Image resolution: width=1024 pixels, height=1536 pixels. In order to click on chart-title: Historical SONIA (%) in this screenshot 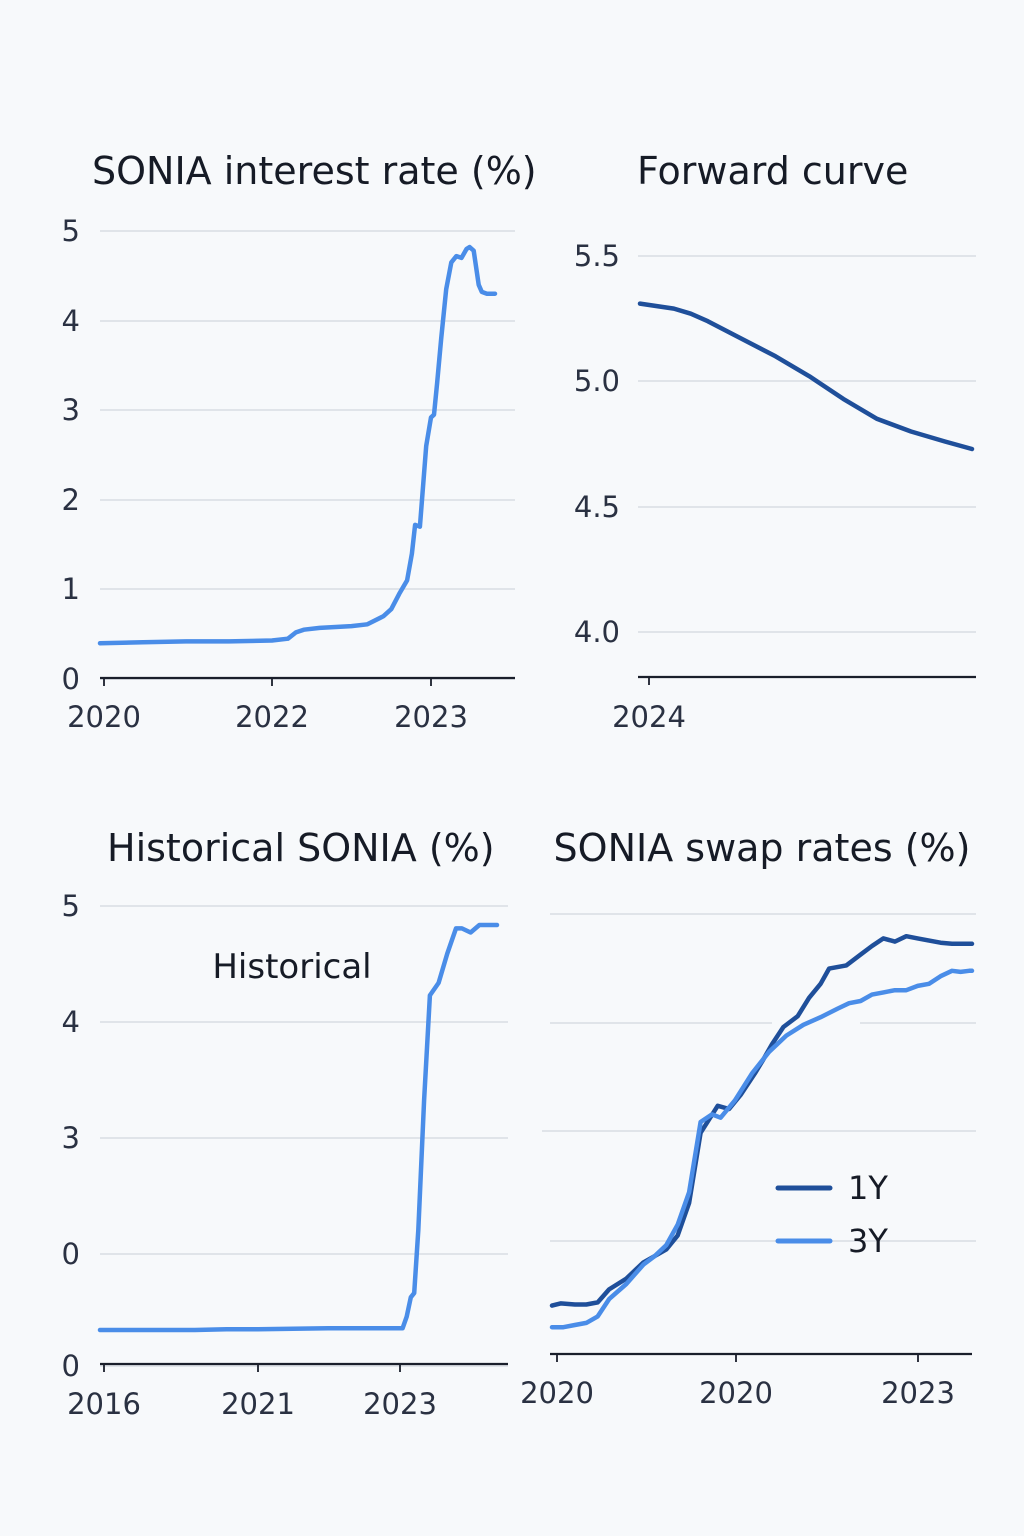, I will do `click(301, 848)`.